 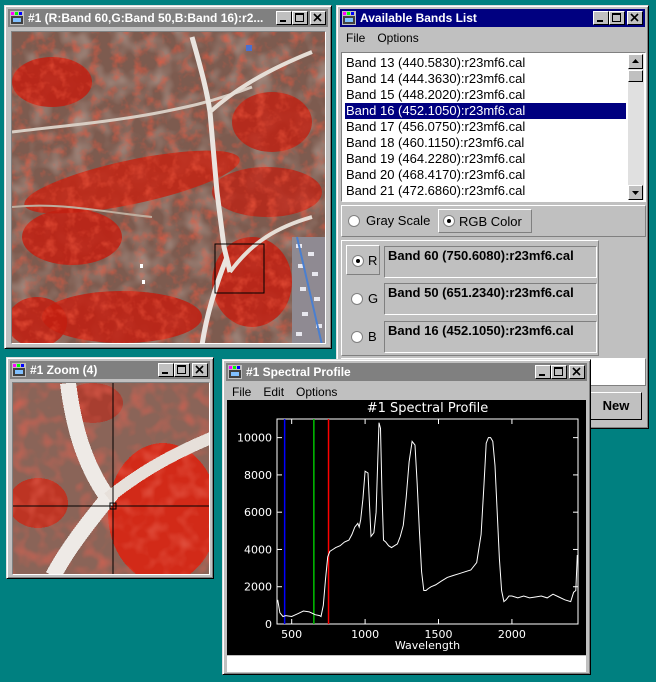 I want to click on band-list-item: Band 21 (472.6860):r23mf6.cal, so click(x=436, y=190).